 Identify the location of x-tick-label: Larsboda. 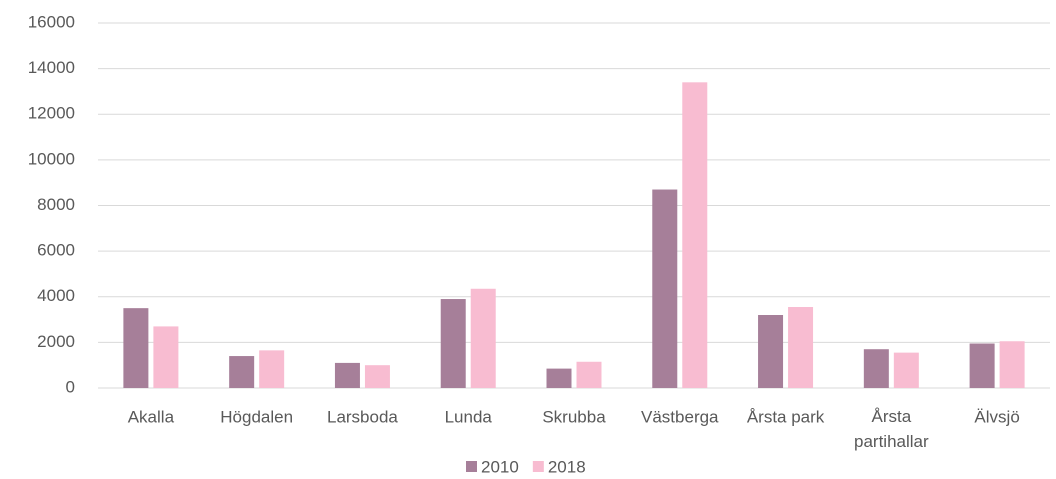
(362, 416).